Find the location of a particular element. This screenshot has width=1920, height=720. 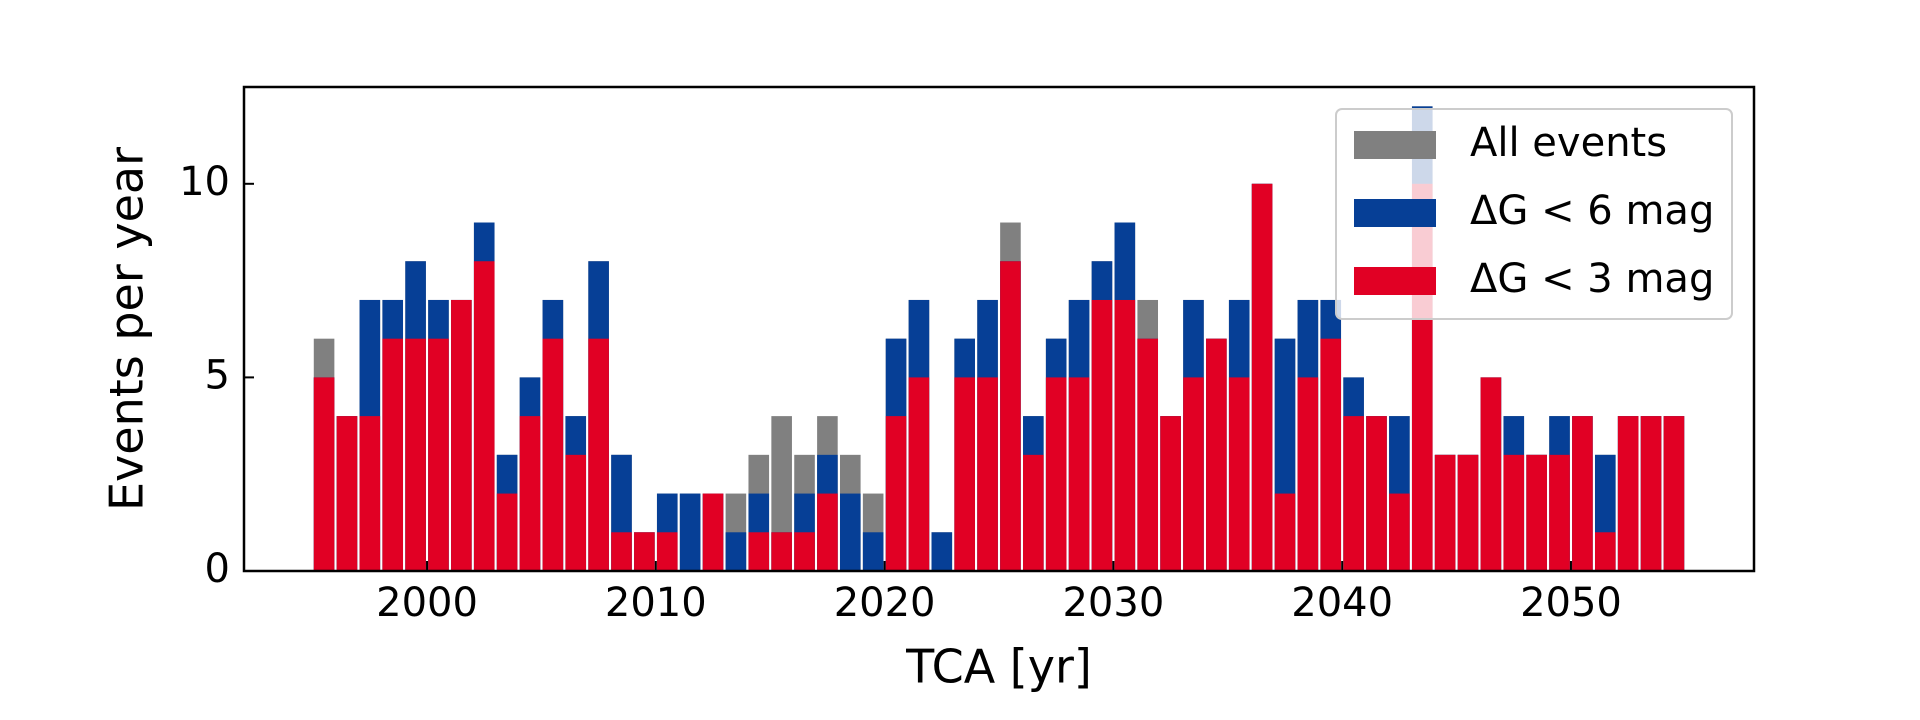

x-tick-label: 2020 is located at coordinates (885, 603).